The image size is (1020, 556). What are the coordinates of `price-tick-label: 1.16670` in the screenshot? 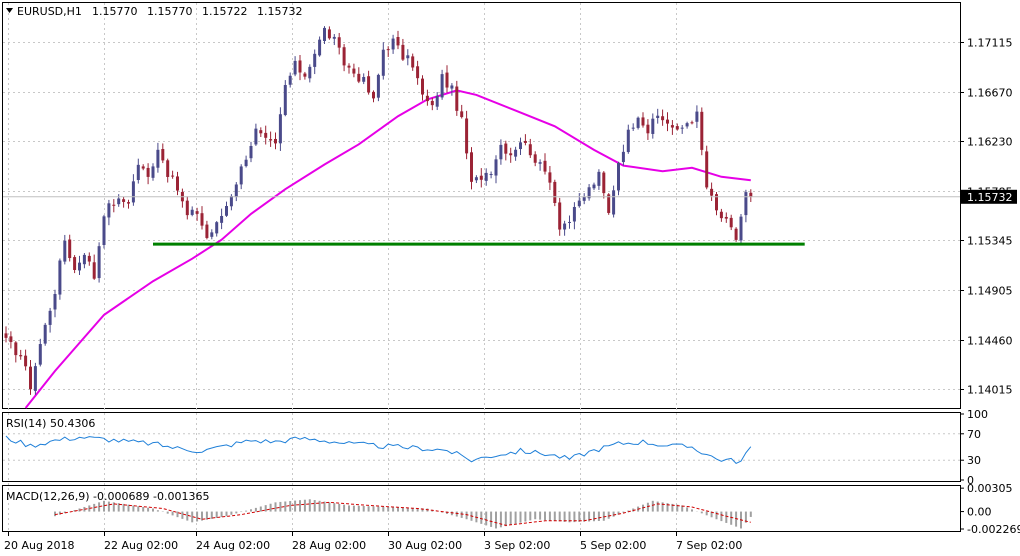 It's located at (990, 93).